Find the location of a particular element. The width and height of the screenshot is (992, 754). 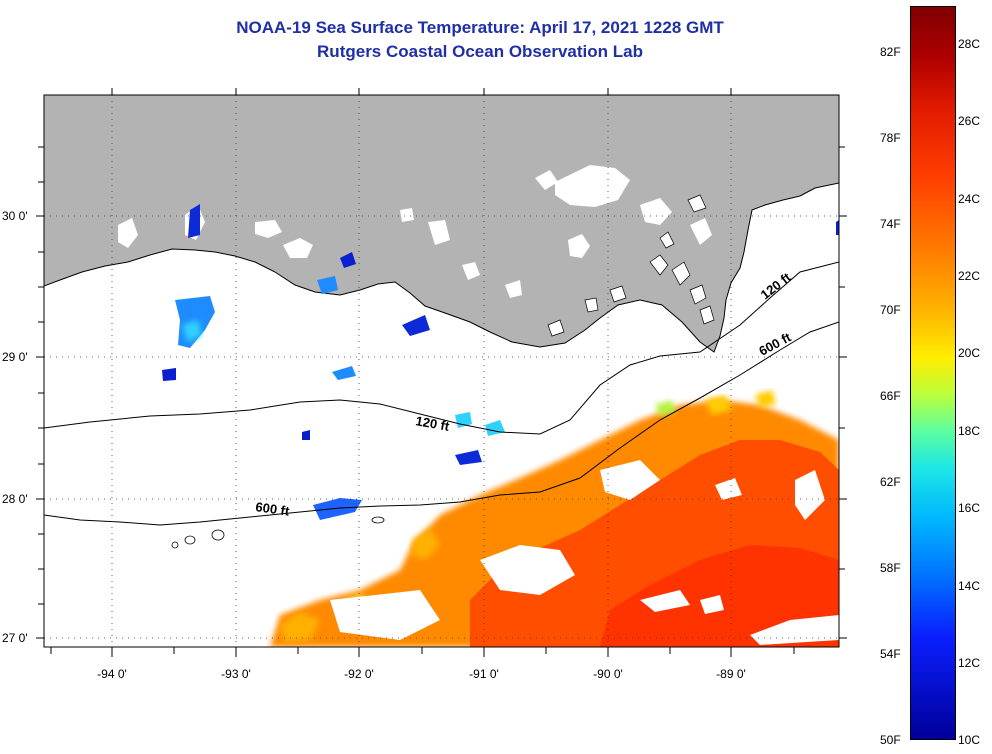

colorbar-f-66: 66F is located at coordinates (890, 396).